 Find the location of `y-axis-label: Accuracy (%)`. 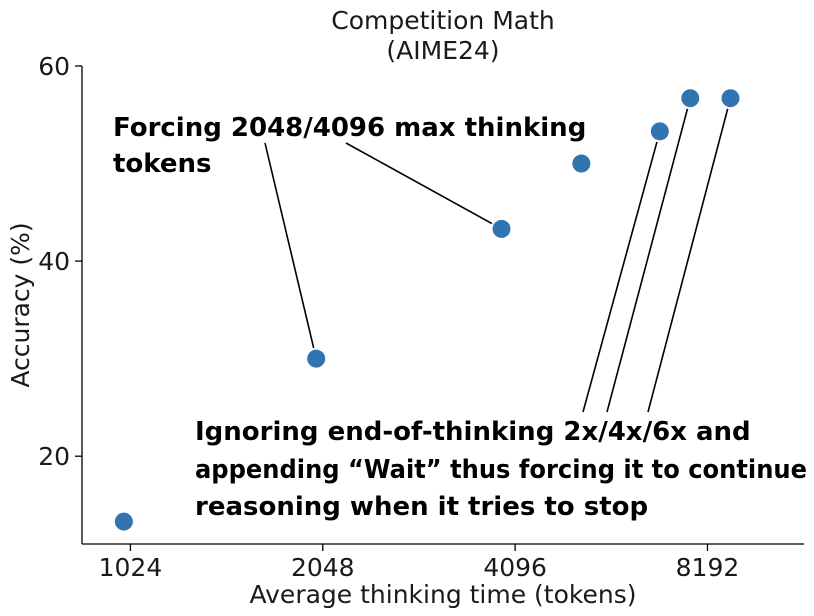

y-axis-label: Accuracy (%) is located at coordinates (20, 304).